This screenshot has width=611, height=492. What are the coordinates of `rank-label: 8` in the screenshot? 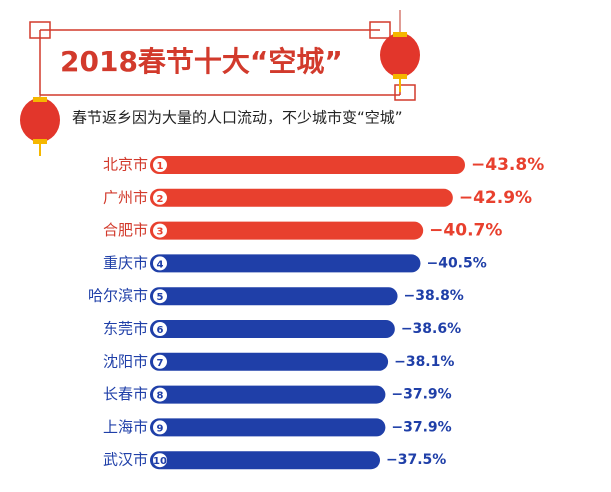 It's located at (160, 396).